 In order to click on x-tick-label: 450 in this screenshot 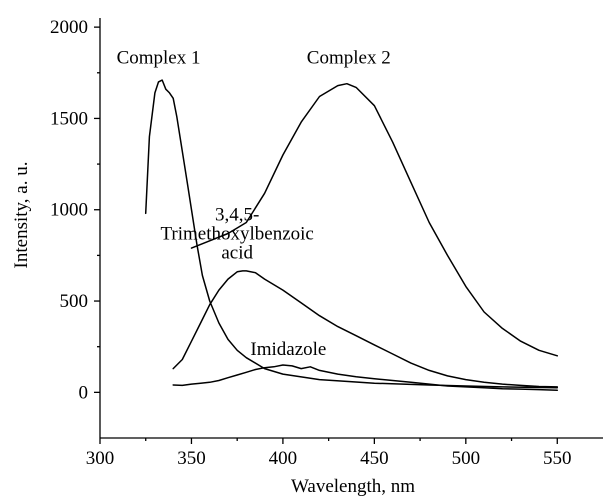, I will do `click(374, 458)`.